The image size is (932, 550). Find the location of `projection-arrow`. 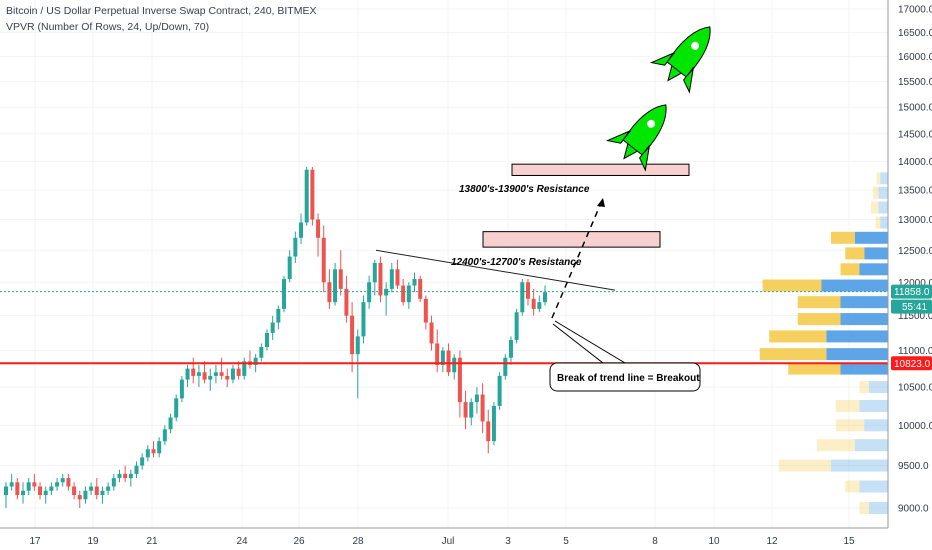

projection-arrow is located at coordinates (576, 260).